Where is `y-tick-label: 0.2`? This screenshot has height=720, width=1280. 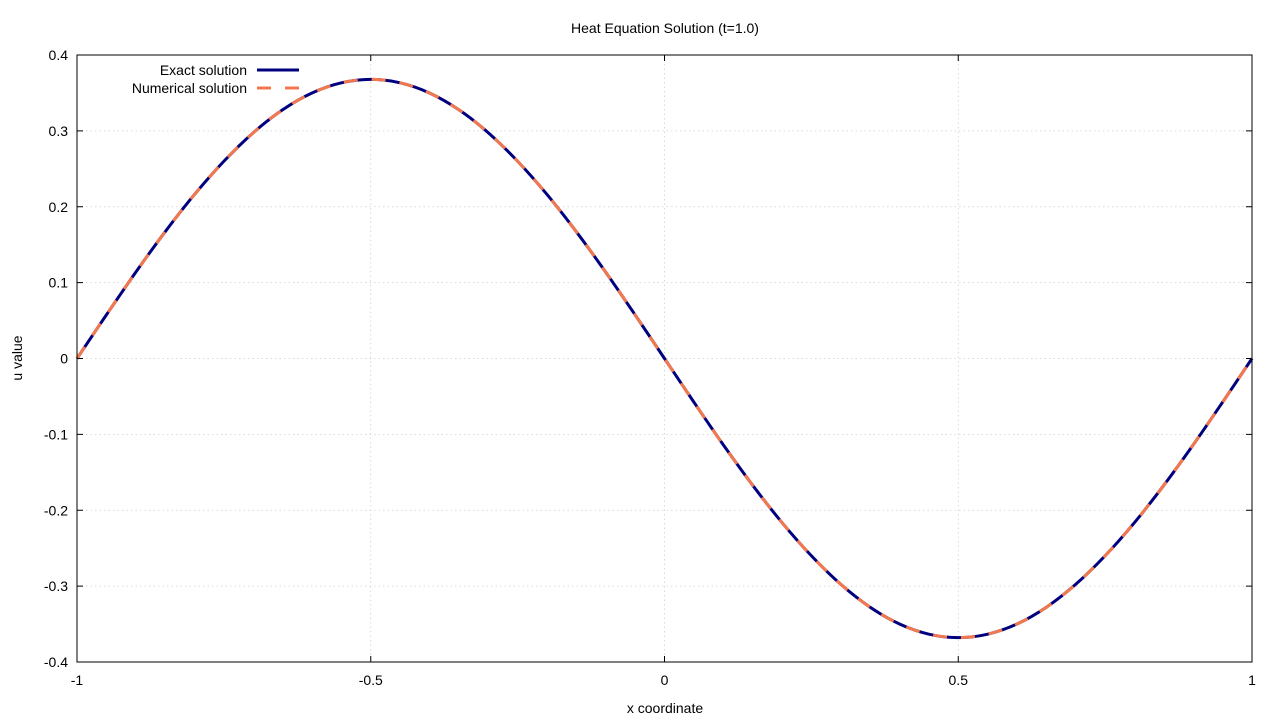
y-tick-label: 0.2 is located at coordinates (59, 207).